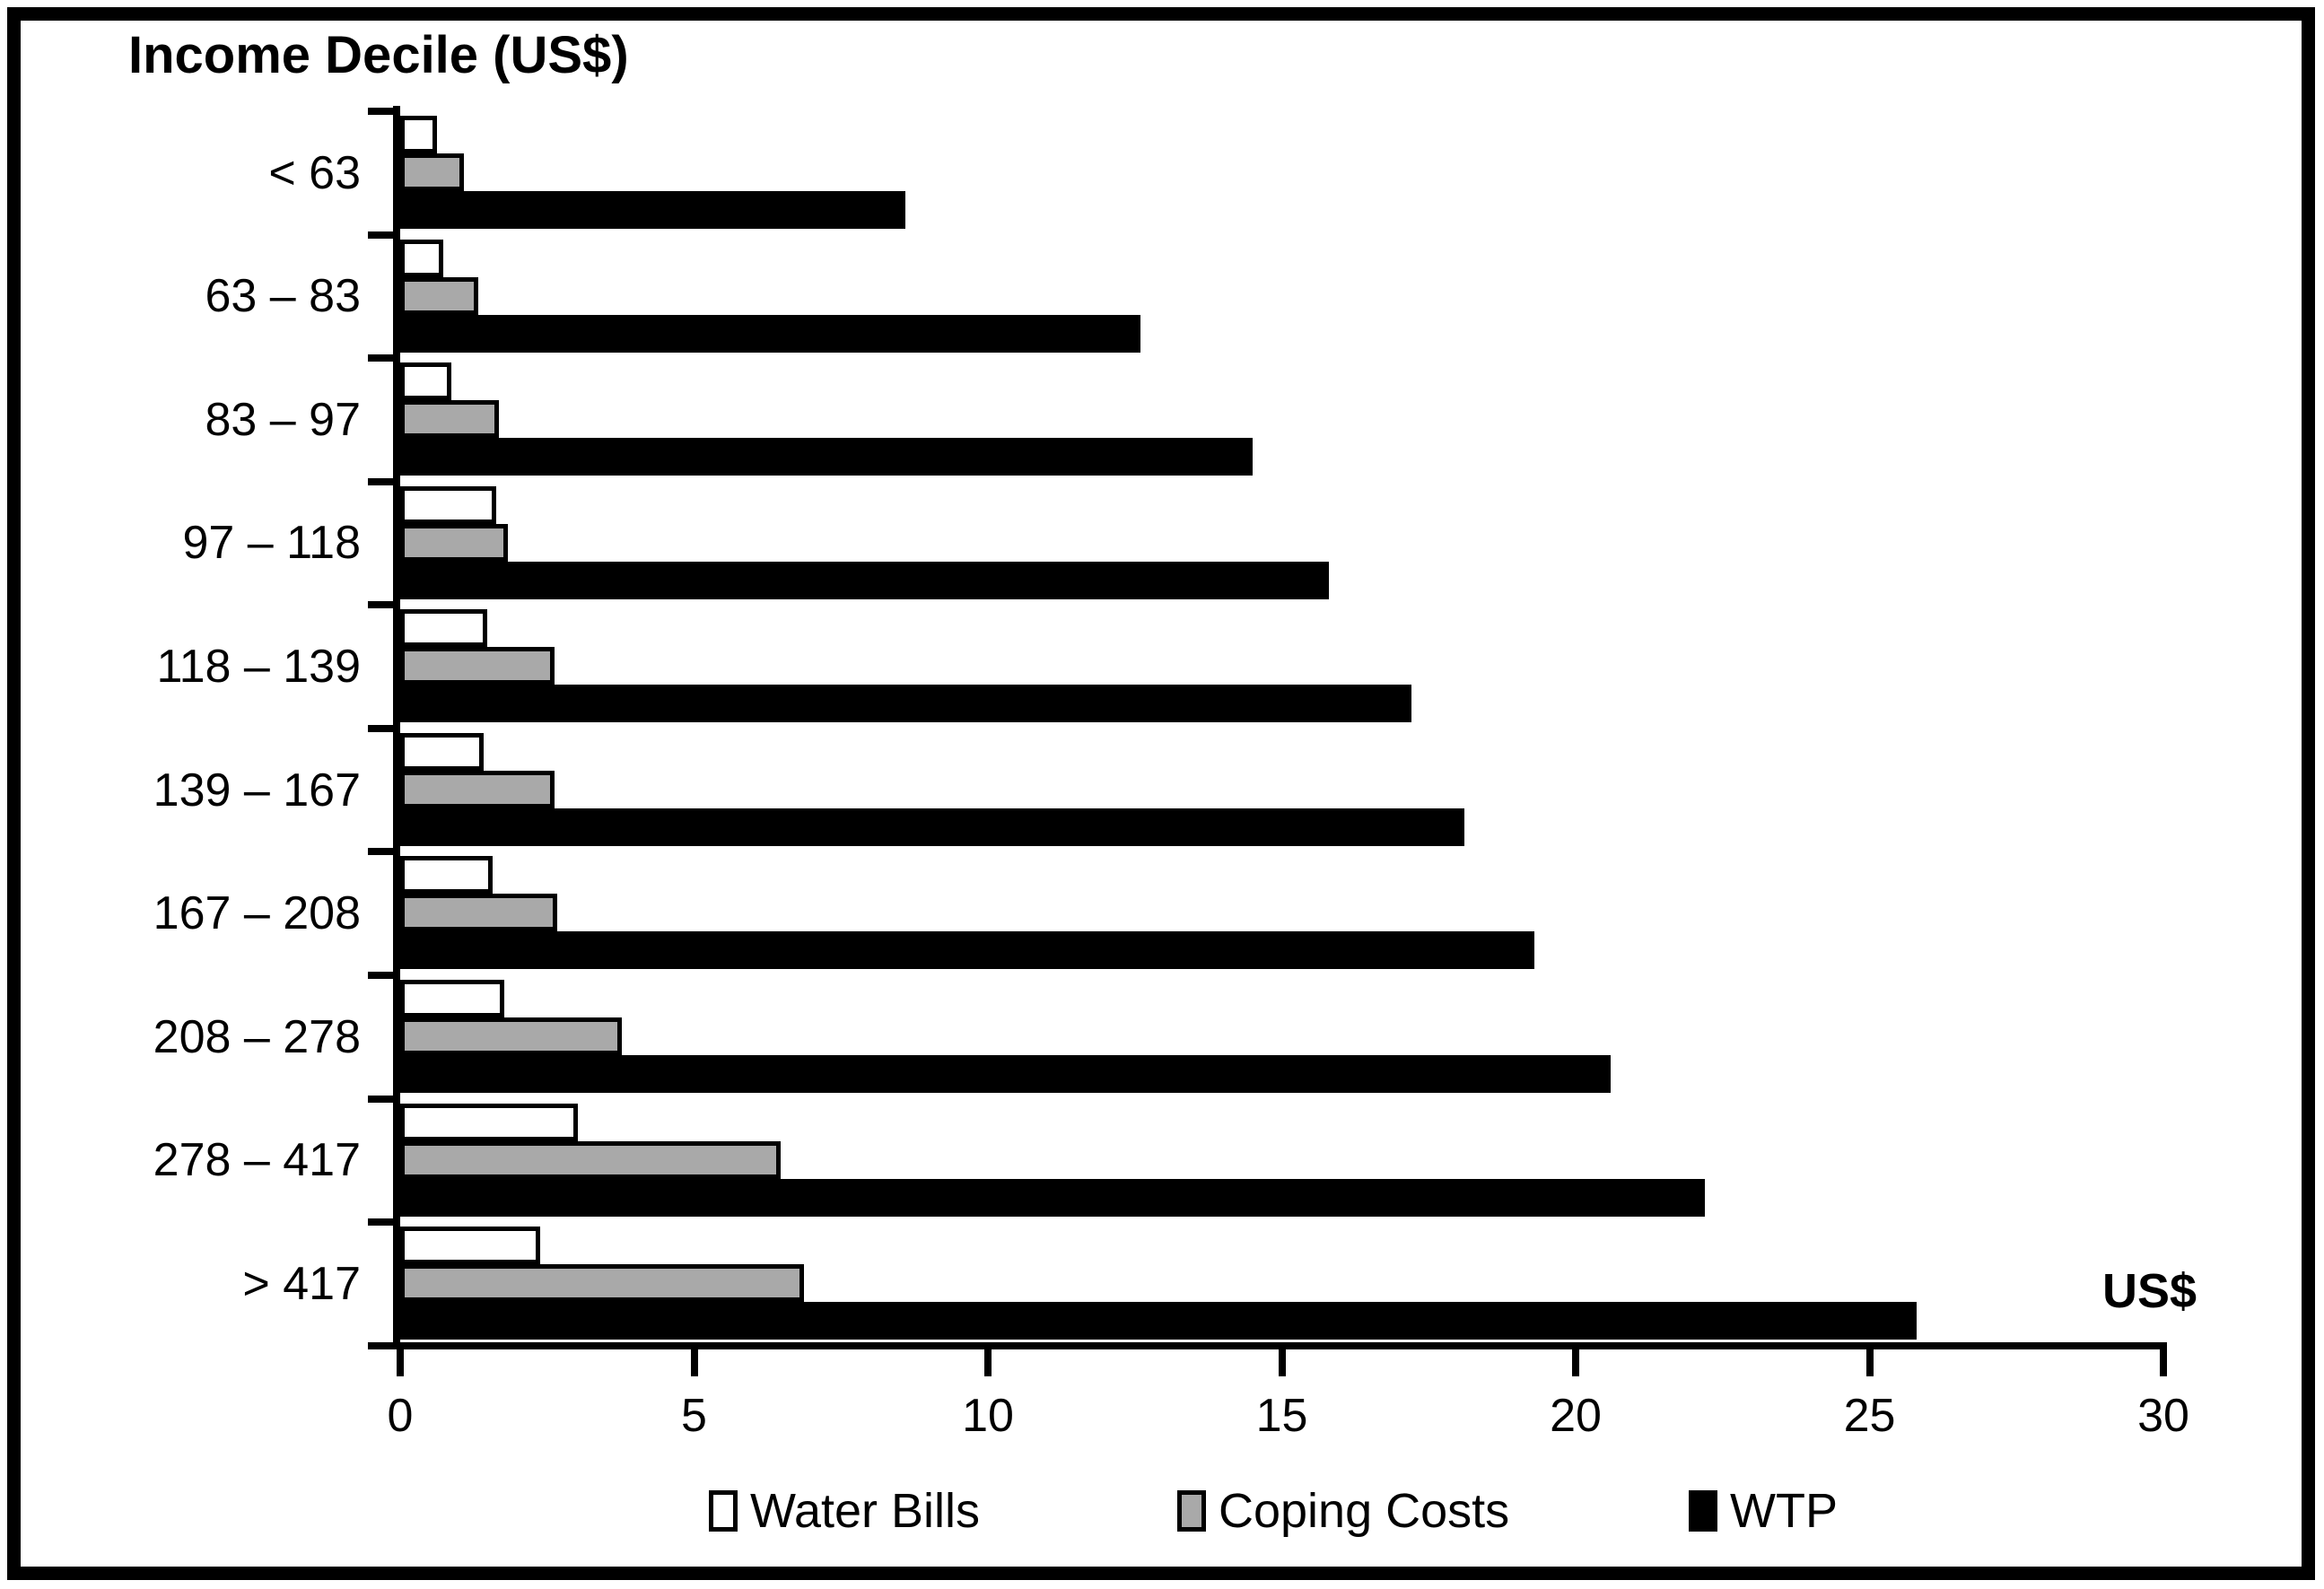 Image resolution: width=2324 pixels, height=1589 pixels. Describe the element at coordinates (257, 790) in the screenshot. I see `category-label: 139 – 167` at that location.